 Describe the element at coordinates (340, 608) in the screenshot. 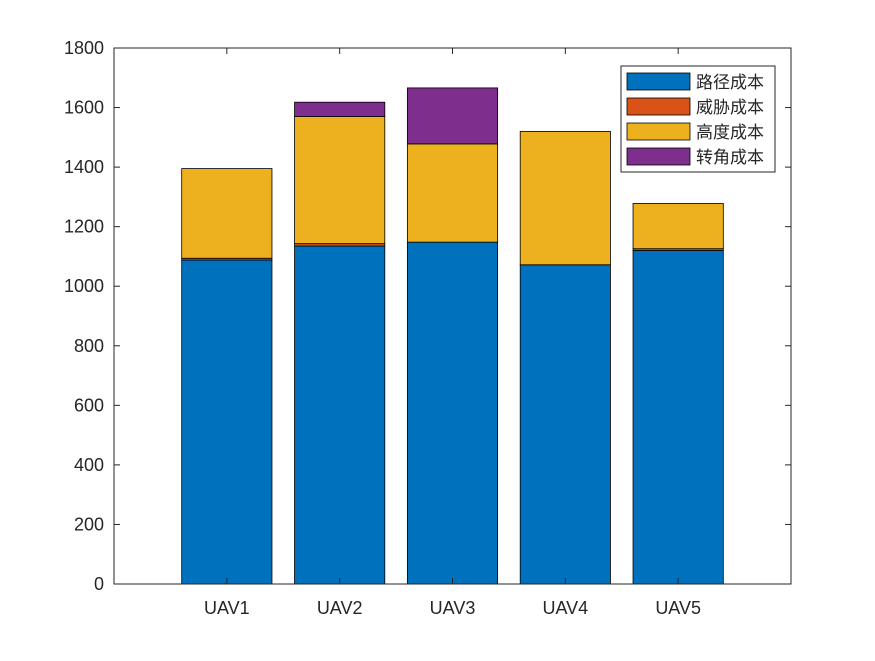

I see `x-tick-label-uav2: UAV2` at that location.